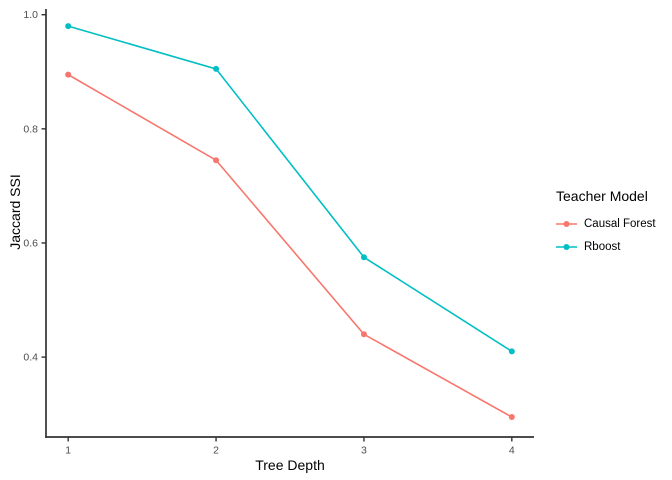  I want to click on legend-item-causal-forest: Causal Forest, so click(606, 223).